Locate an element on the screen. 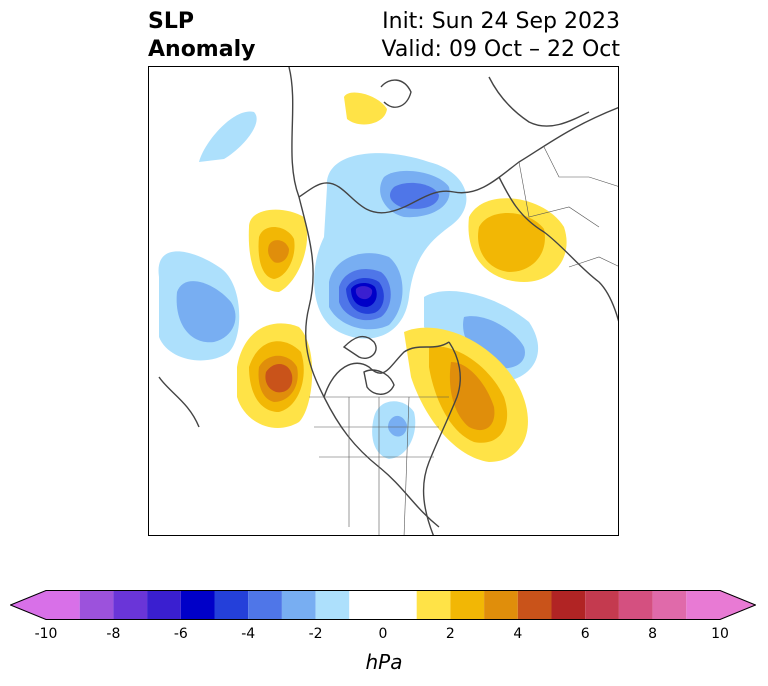 The height and width of the screenshot is (686, 768). colorbar-tick-label: -8 is located at coordinates (113, 634).